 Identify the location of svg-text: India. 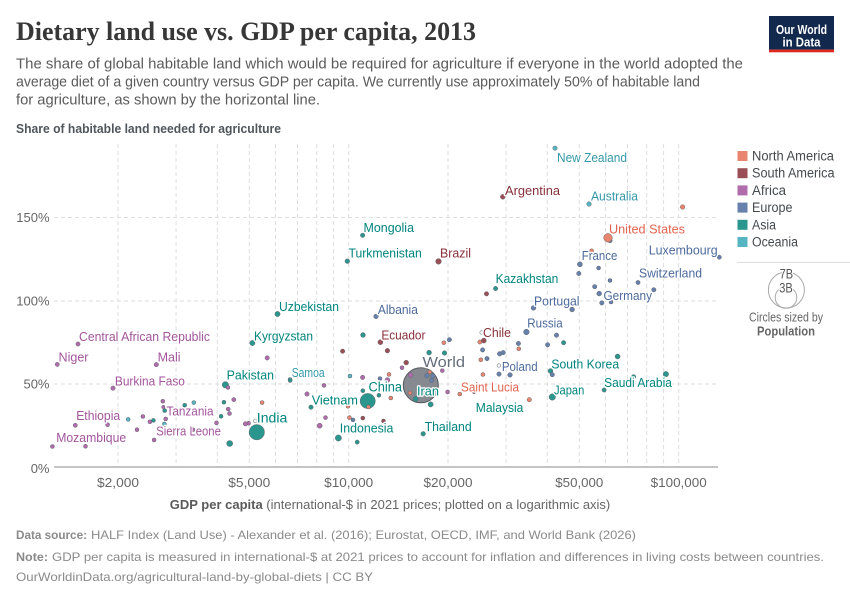
(272, 417).